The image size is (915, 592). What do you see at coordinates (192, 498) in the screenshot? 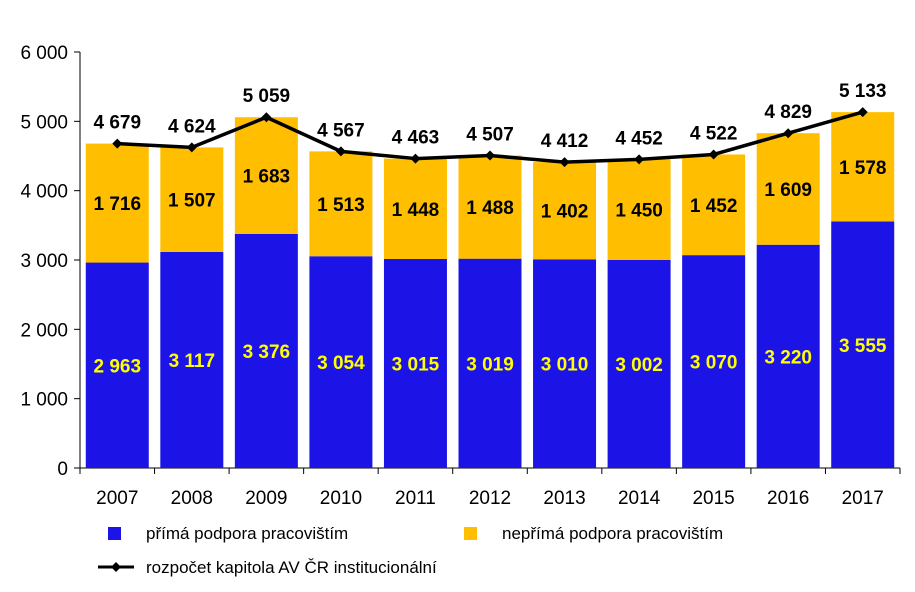
I see `x-tick-label: 2008` at bounding box center [192, 498].